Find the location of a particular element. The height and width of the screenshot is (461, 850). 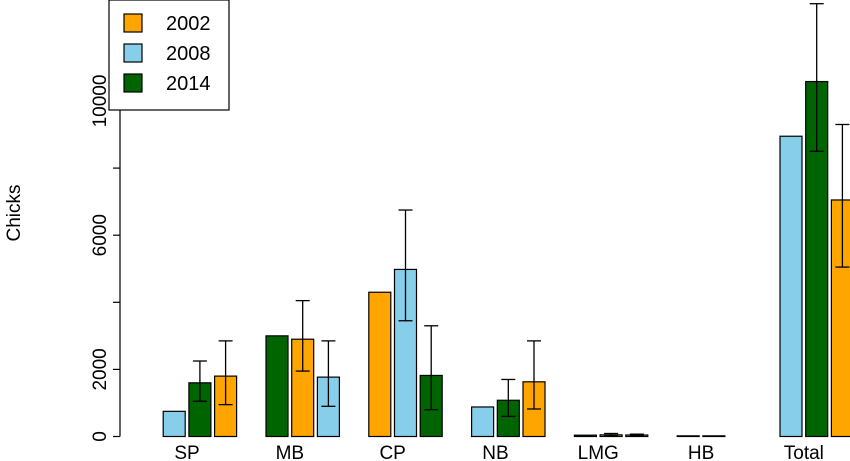

y-axis-label: Chicks is located at coordinates (14, 212).